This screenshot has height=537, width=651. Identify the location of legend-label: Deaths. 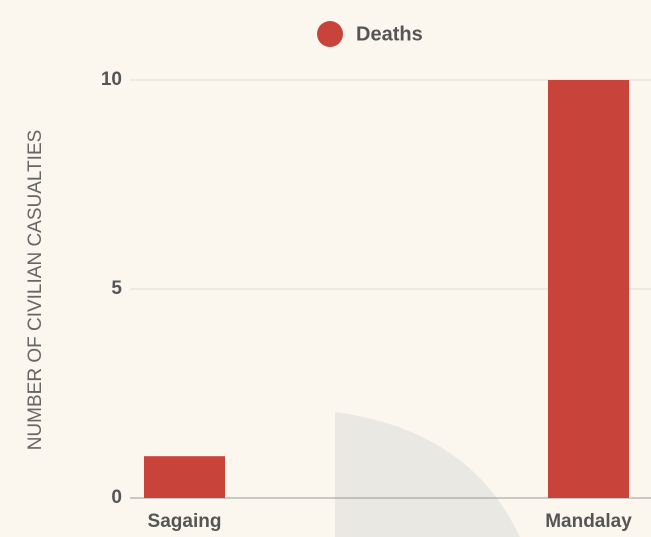
(389, 34).